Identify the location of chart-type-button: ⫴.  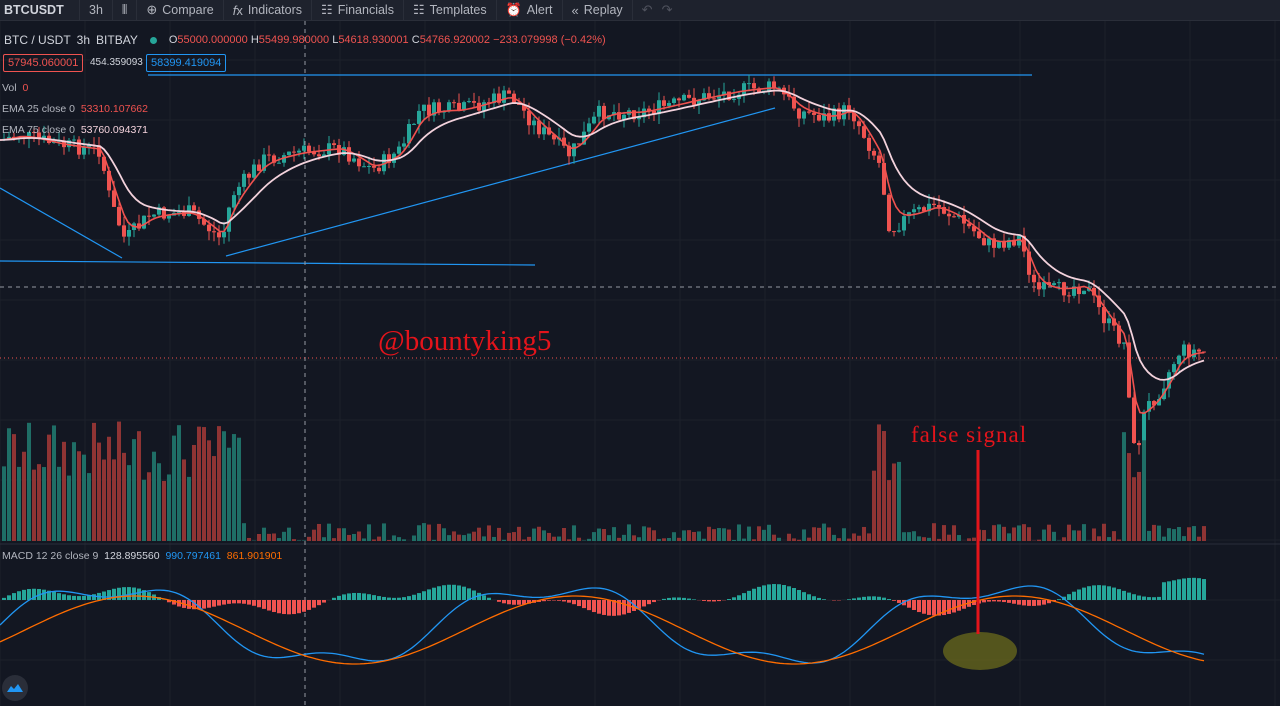
(125, 10).